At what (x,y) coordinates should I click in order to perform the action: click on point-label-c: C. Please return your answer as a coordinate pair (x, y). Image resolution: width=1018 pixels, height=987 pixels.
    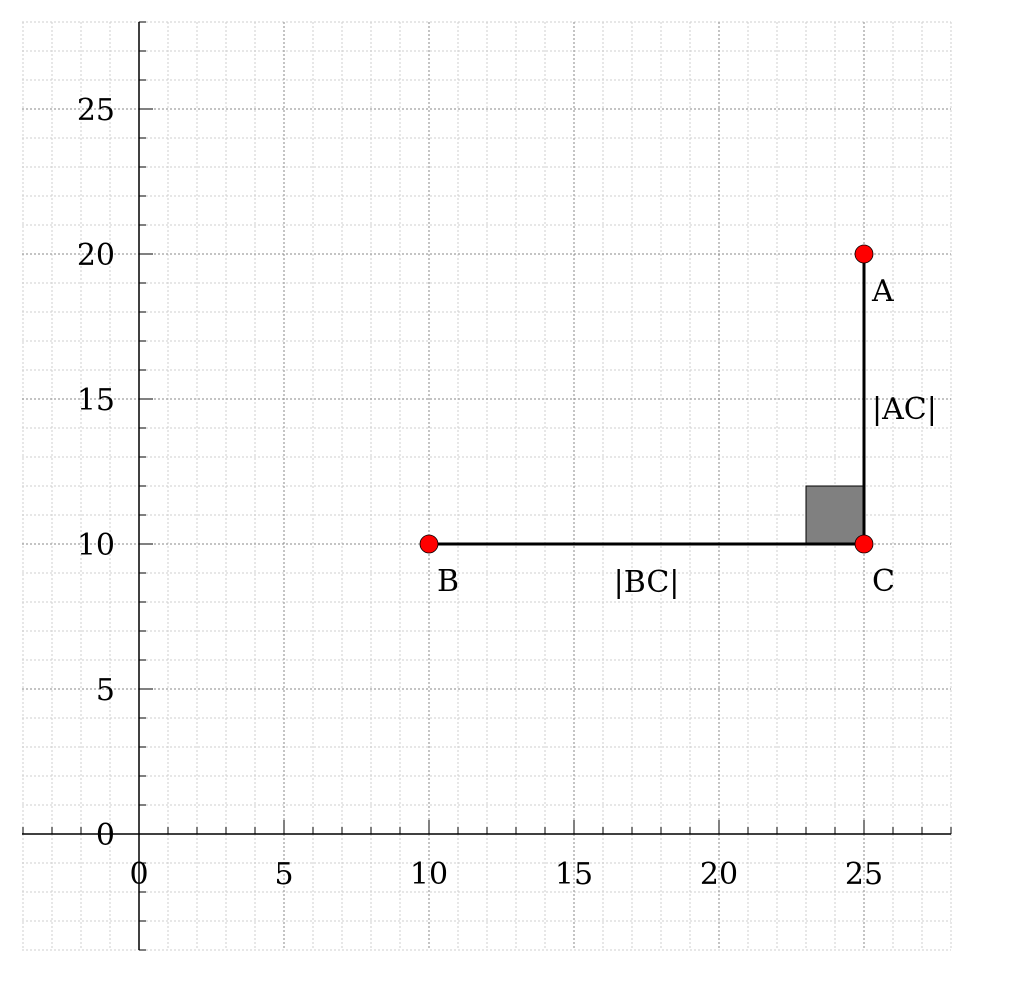
    Looking at the image, I should click on (883, 581).